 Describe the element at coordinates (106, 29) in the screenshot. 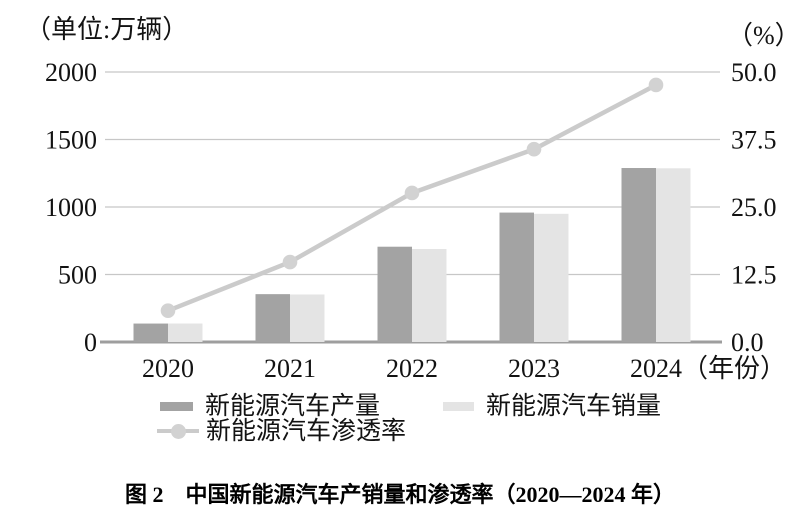

I see `left-axis-unit-label: （单位:万辆）` at that location.